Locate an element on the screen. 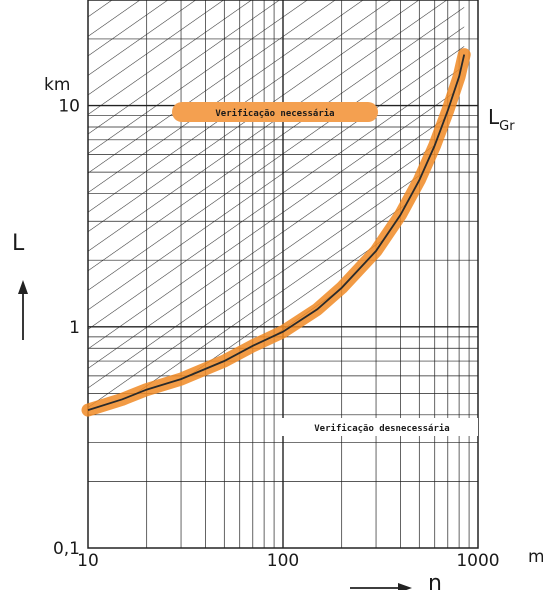 The image size is (543, 590). y-tick-label: 10 is located at coordinates (69, 107).